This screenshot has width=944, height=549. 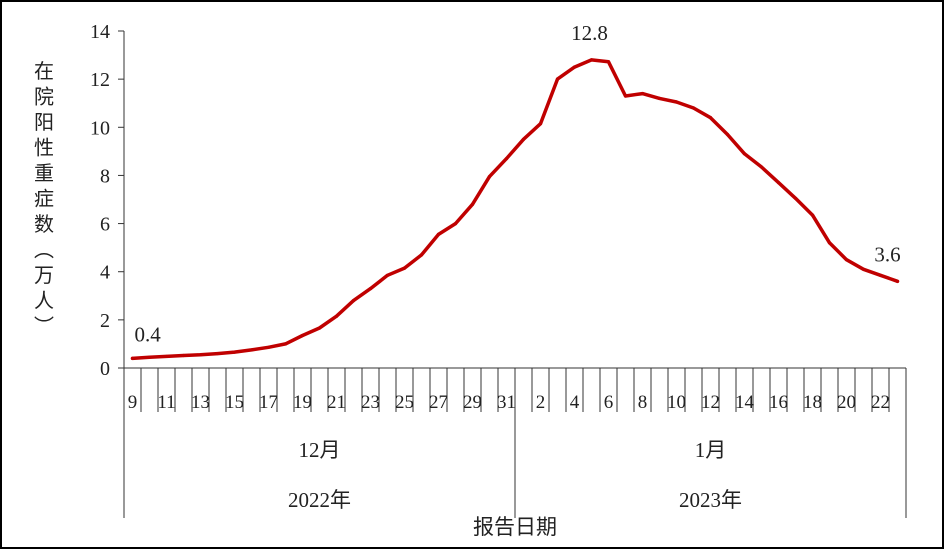 What do you see at coordinates (745, 402) in the screenshot?
I see `x-tick-label: 14` at bounding box center [745, 402].